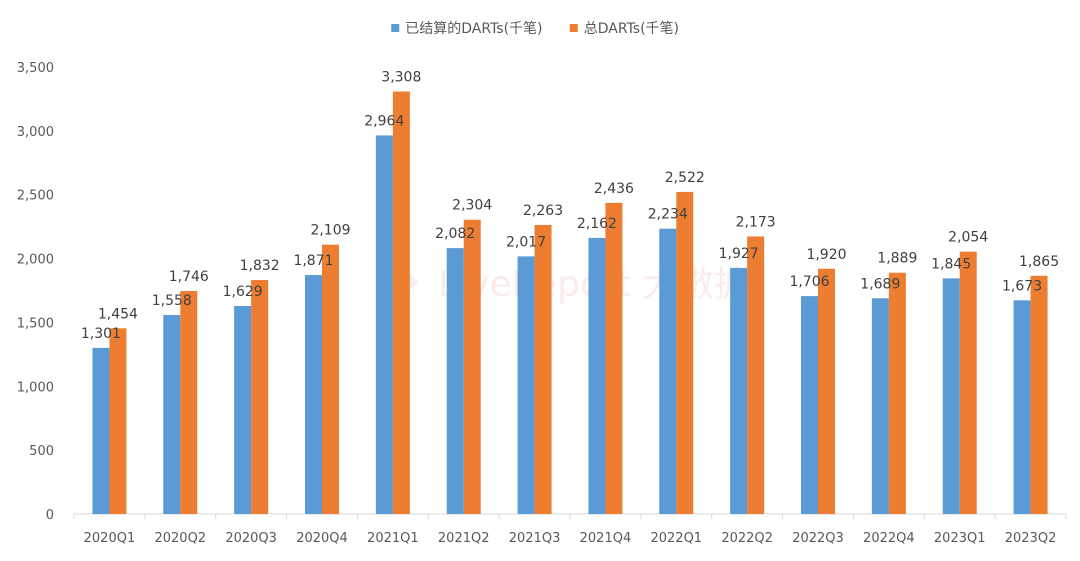 The width and height of the screenshot is (1080, 561). Describe the element at coordinates (1039, 262) in the screenshot. I see `data-label: 1,865` at that location.